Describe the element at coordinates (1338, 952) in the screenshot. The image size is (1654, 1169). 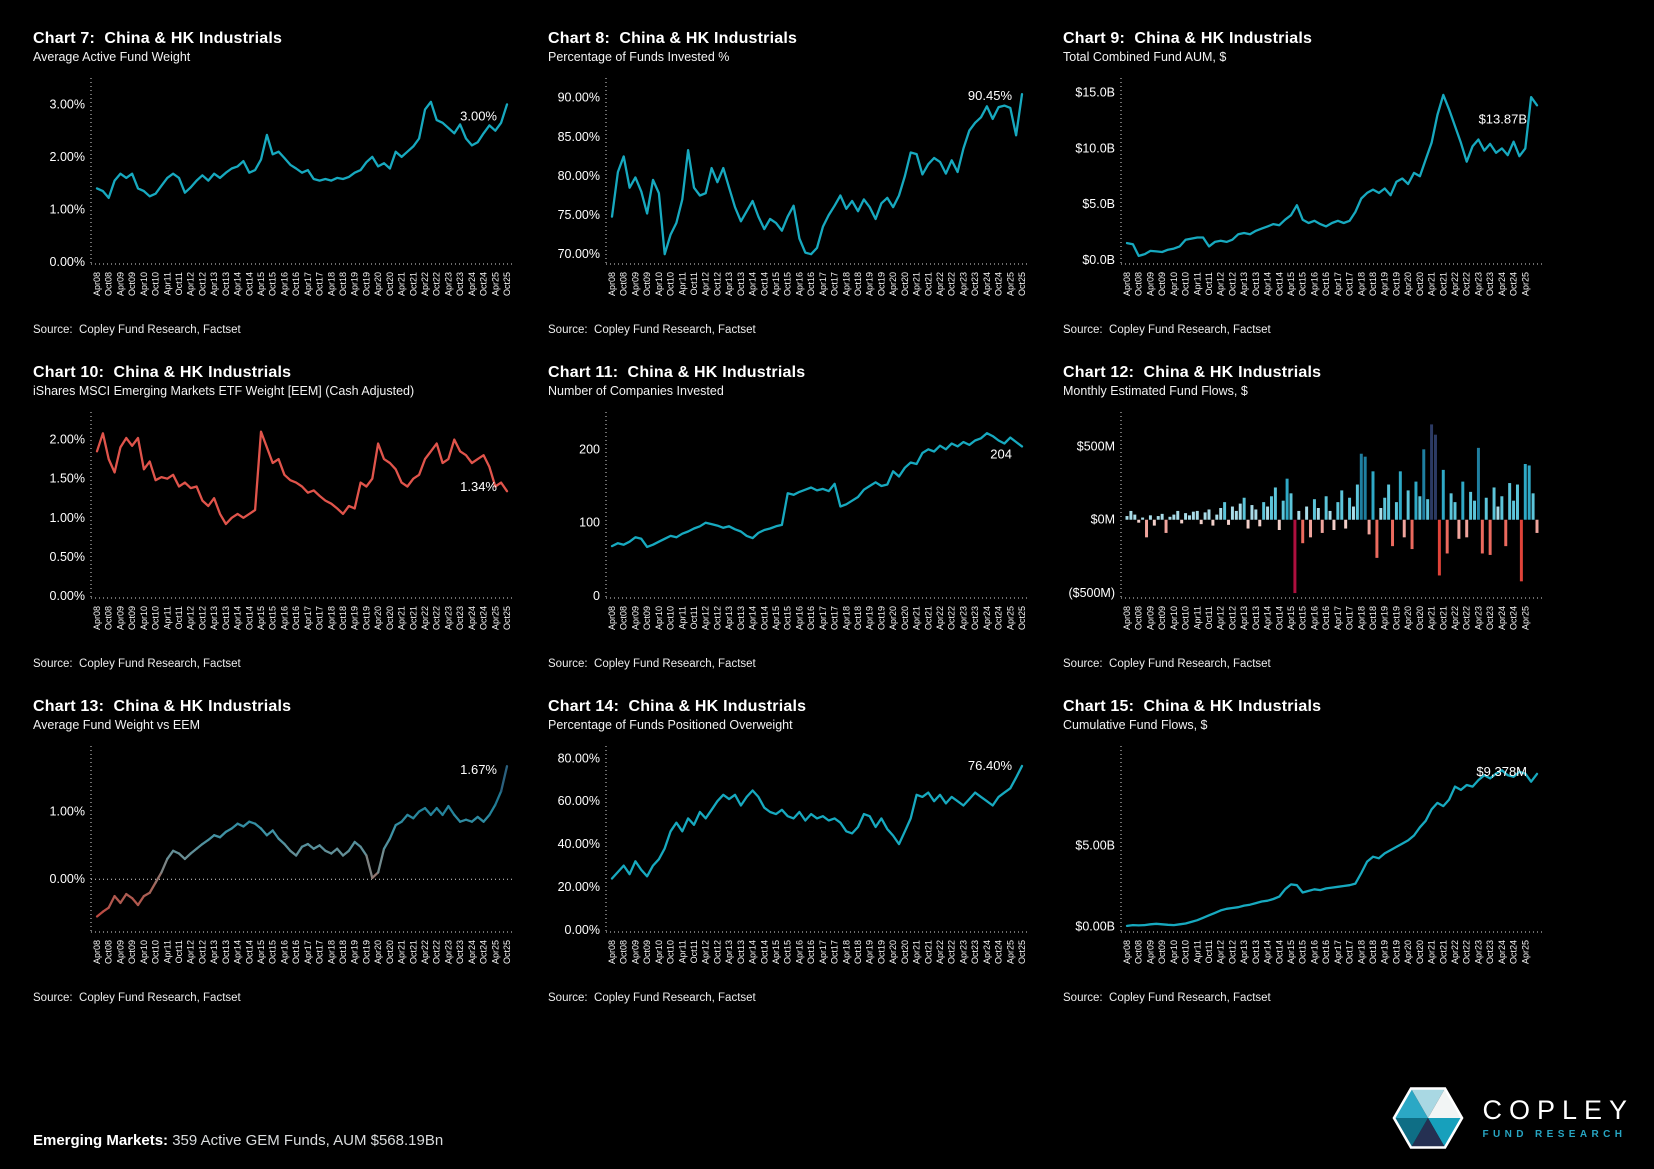
I see `svg-text: Apr17` at that location.